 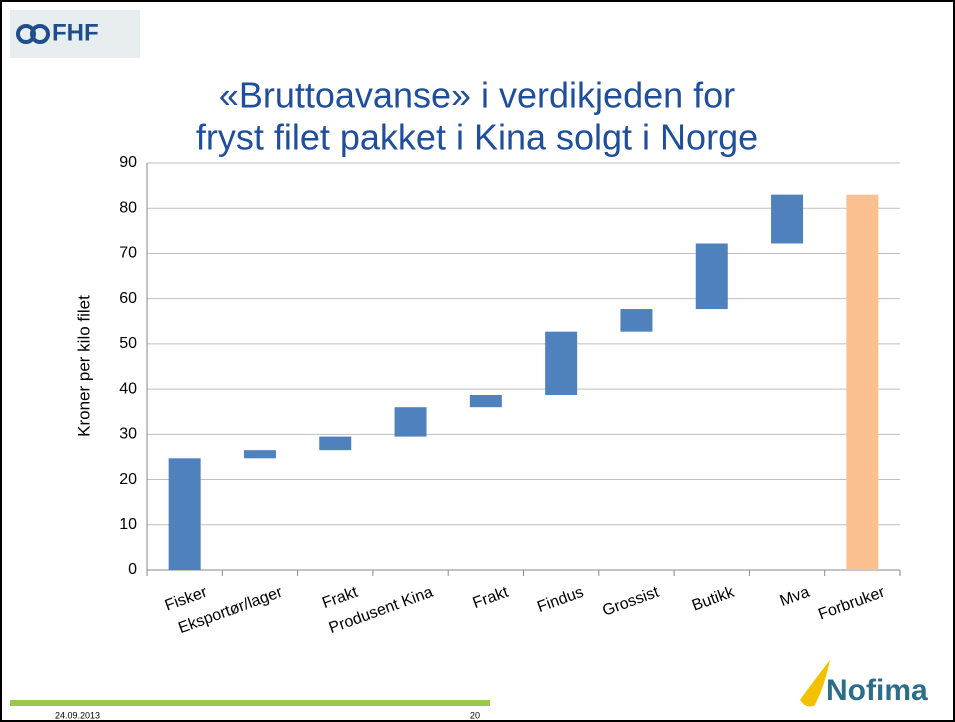 What do you see at coordinates (475, 715) in the screenshot?
I see `footer-page: 20` at bounding box center [475, 715].